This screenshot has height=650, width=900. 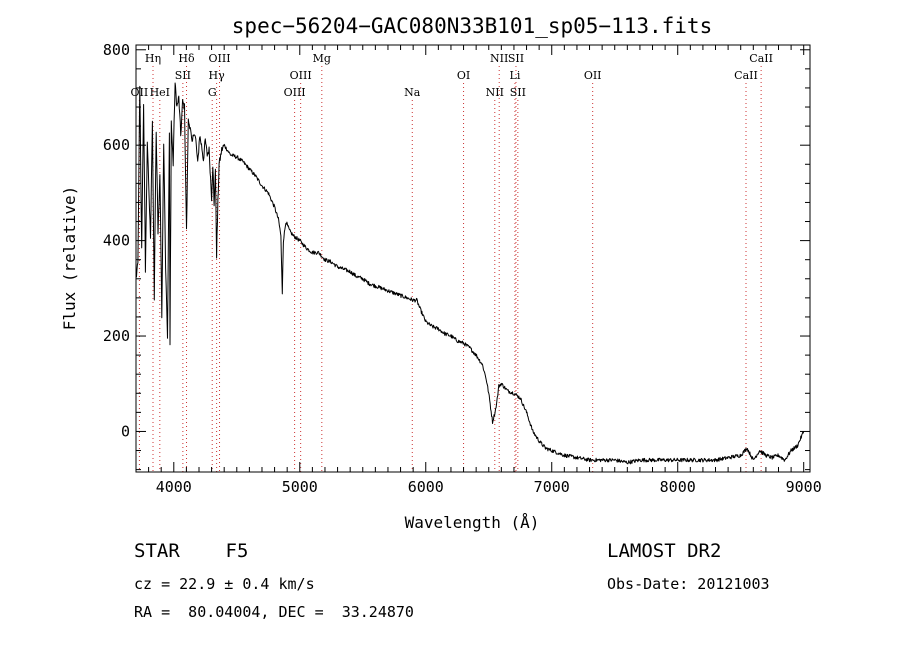 I want to click on line-marker-label: Hγ, so click(x=217, y=75).